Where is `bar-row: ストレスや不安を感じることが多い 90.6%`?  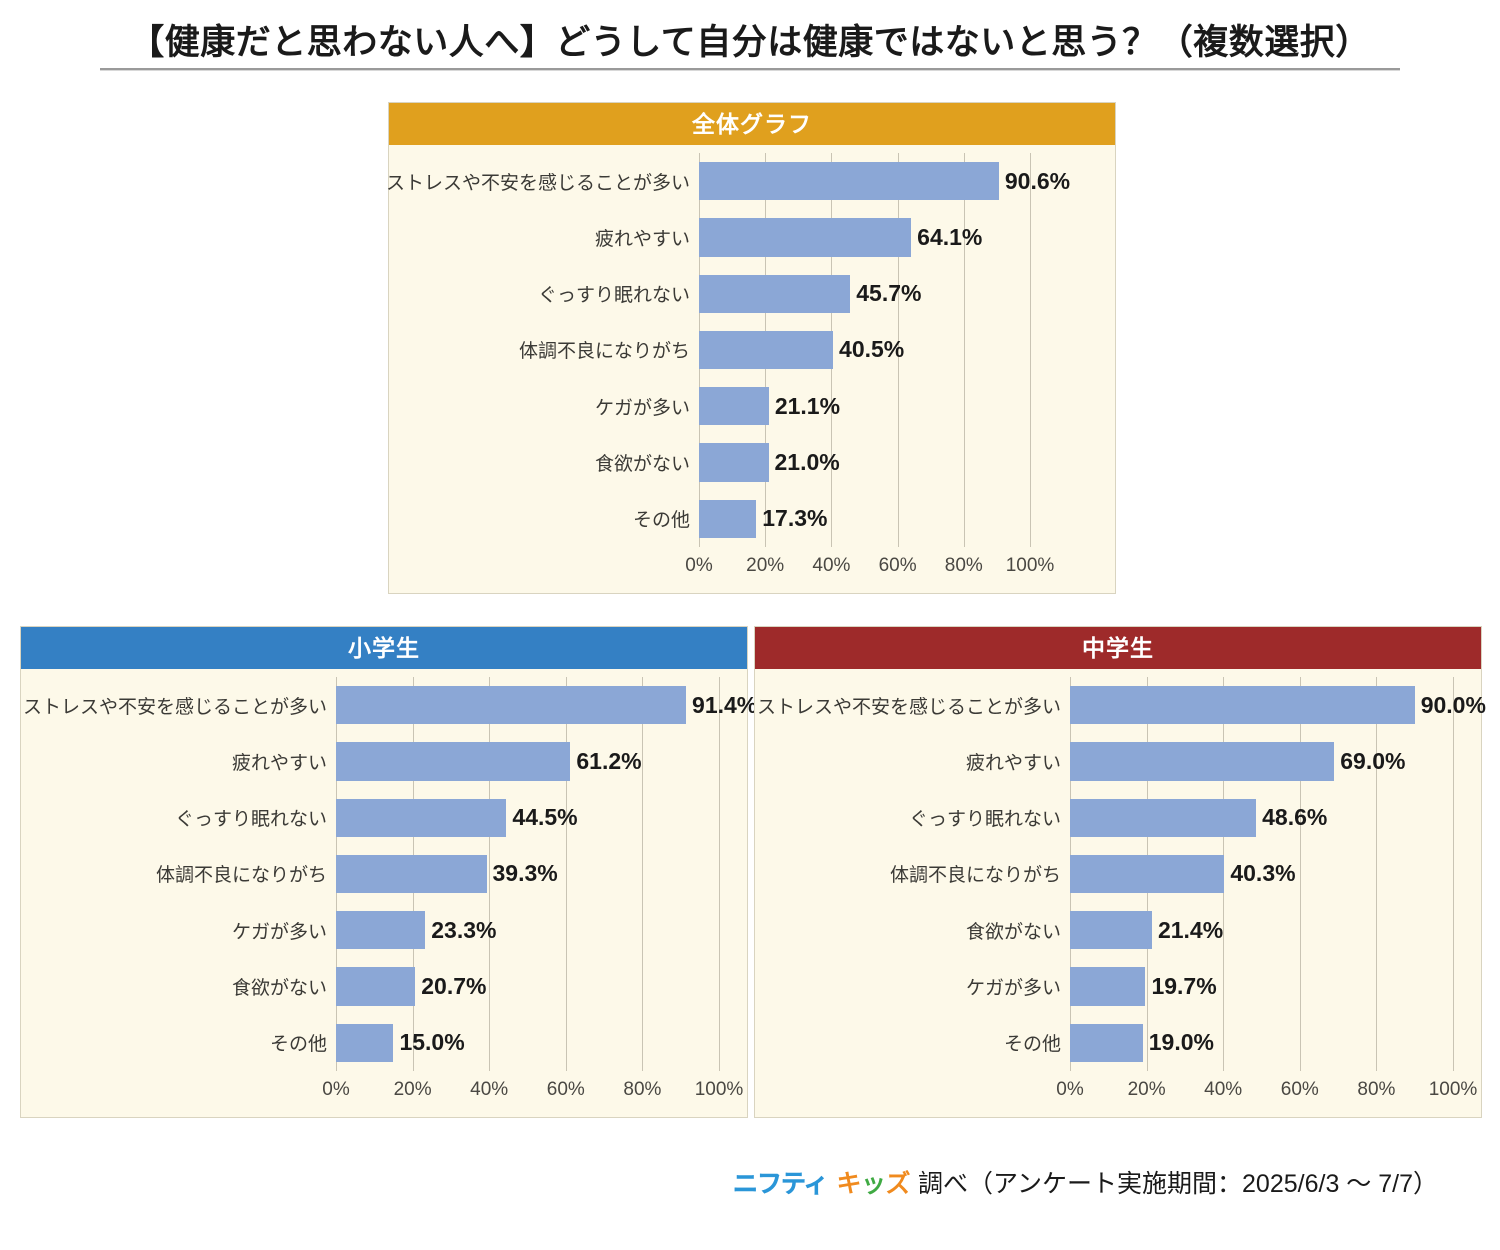
bar-row: ストレスや不安を感じることが多い 90.6% is located at coordinates (728, 181).